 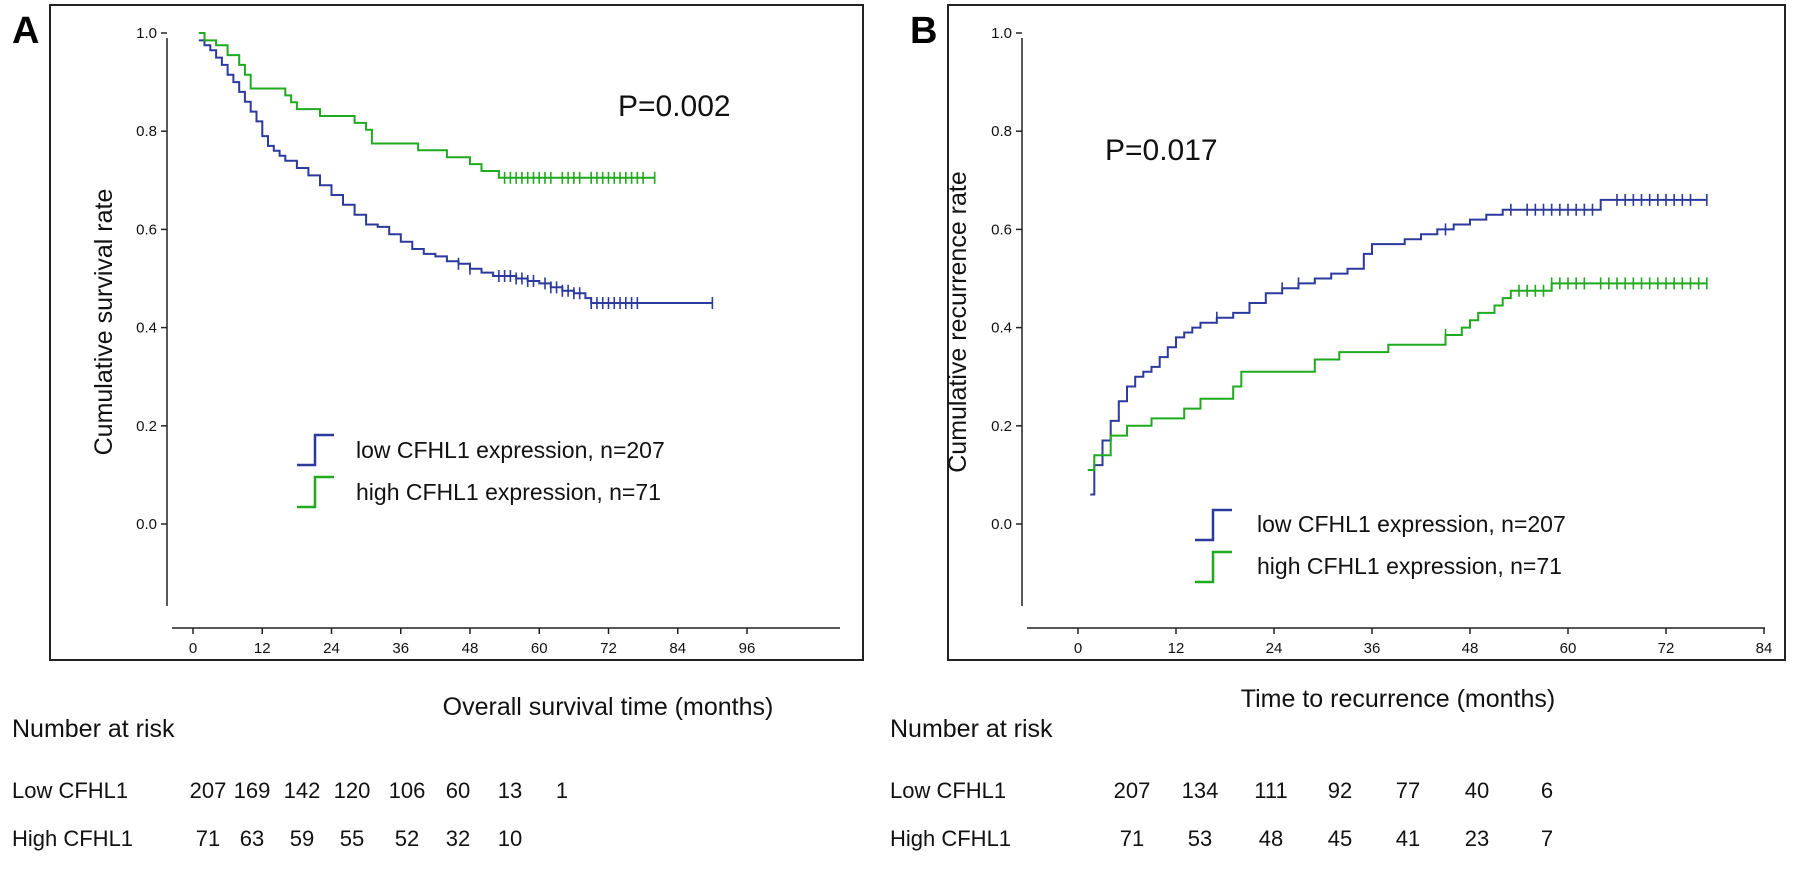 I want to click on recurrence-curves, so click(x=1397, y=344).